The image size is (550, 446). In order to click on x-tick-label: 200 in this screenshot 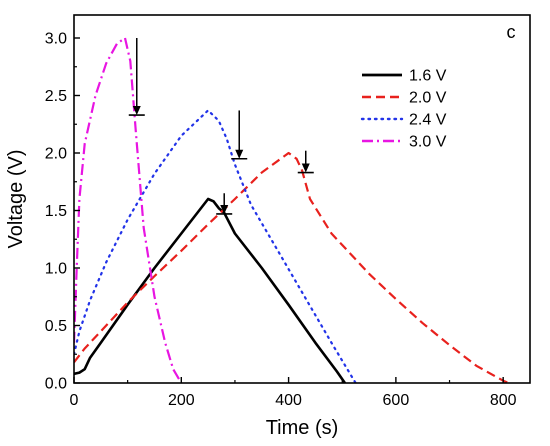, I will do `click(181, 400)`.